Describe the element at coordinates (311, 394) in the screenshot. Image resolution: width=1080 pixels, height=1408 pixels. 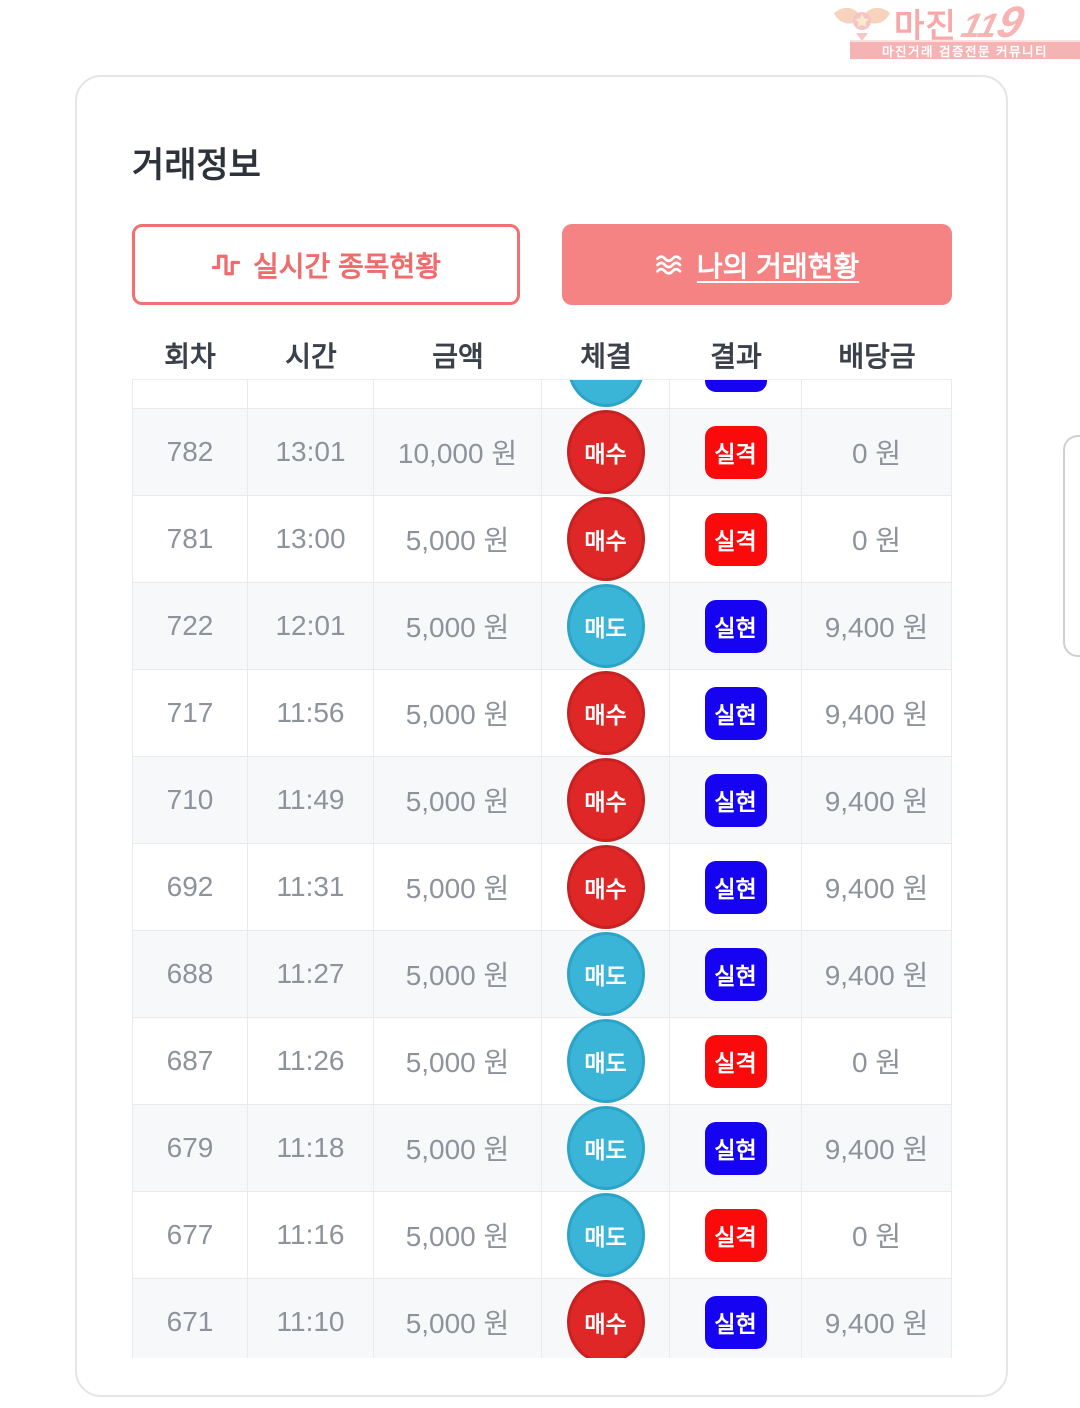
I see `cell-time` at that location.